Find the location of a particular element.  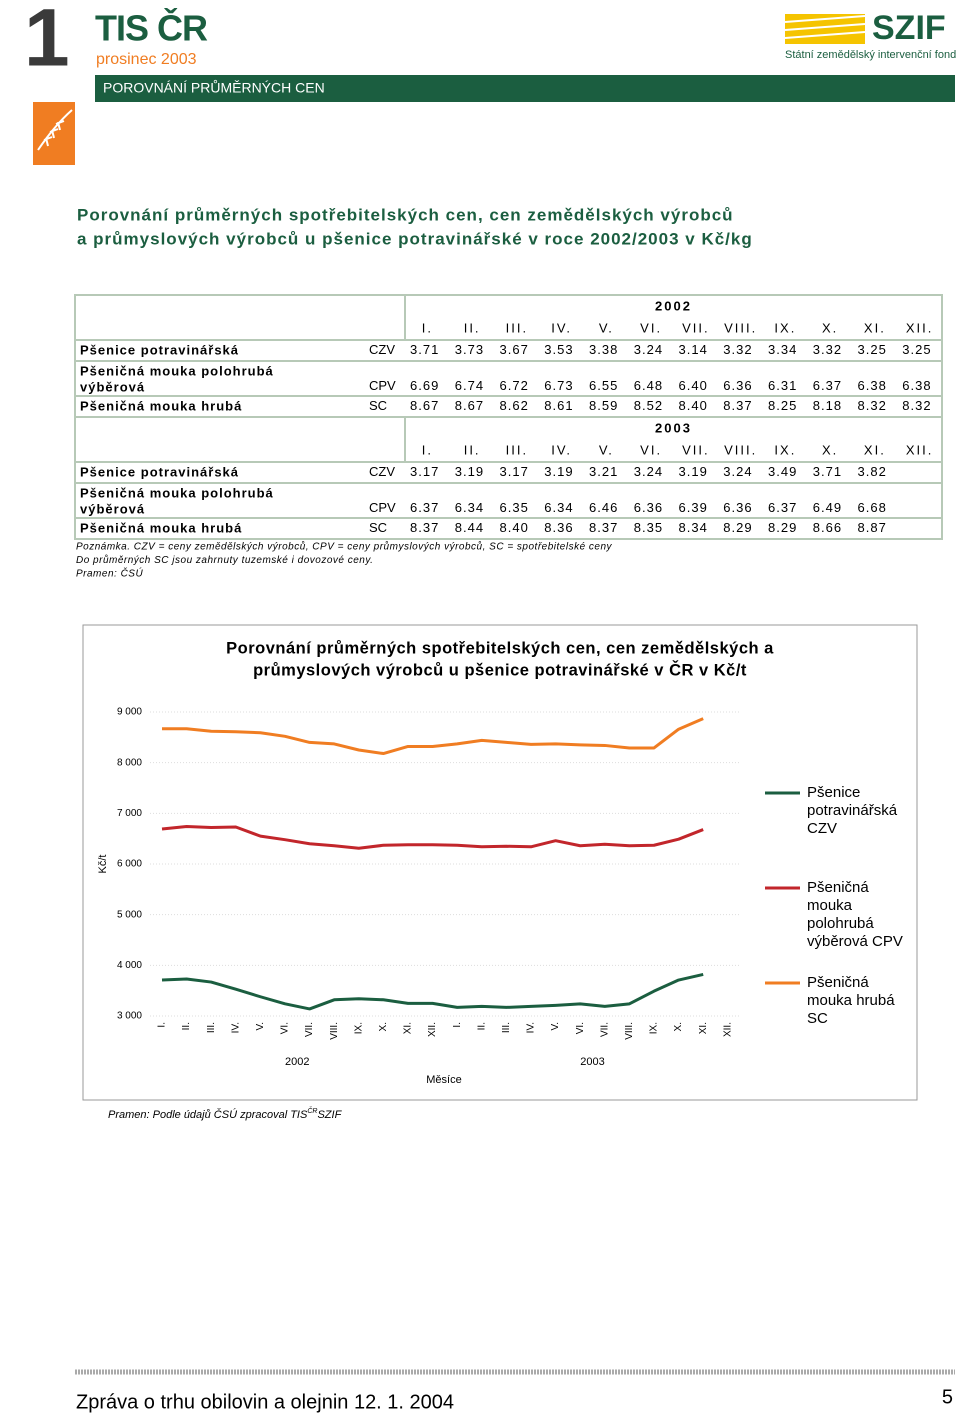

table-value: 6.39 is located at coordinates (693, 507).